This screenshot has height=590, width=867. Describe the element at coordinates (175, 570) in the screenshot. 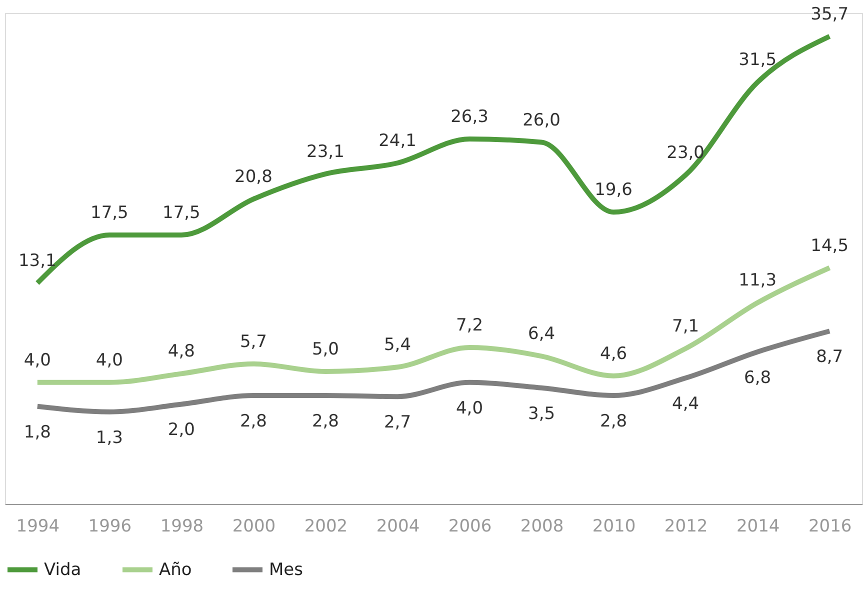

I see `legend-label: Año` at that location.